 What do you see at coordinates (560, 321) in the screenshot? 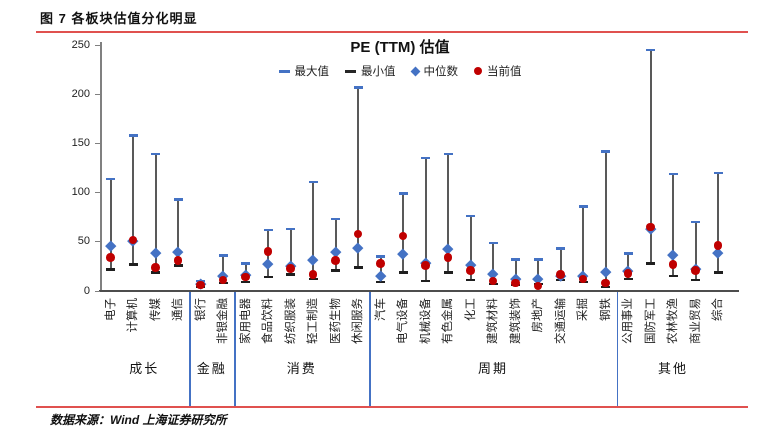
I see `x-category-label: 交通运输` at bounding box center [560, 321].